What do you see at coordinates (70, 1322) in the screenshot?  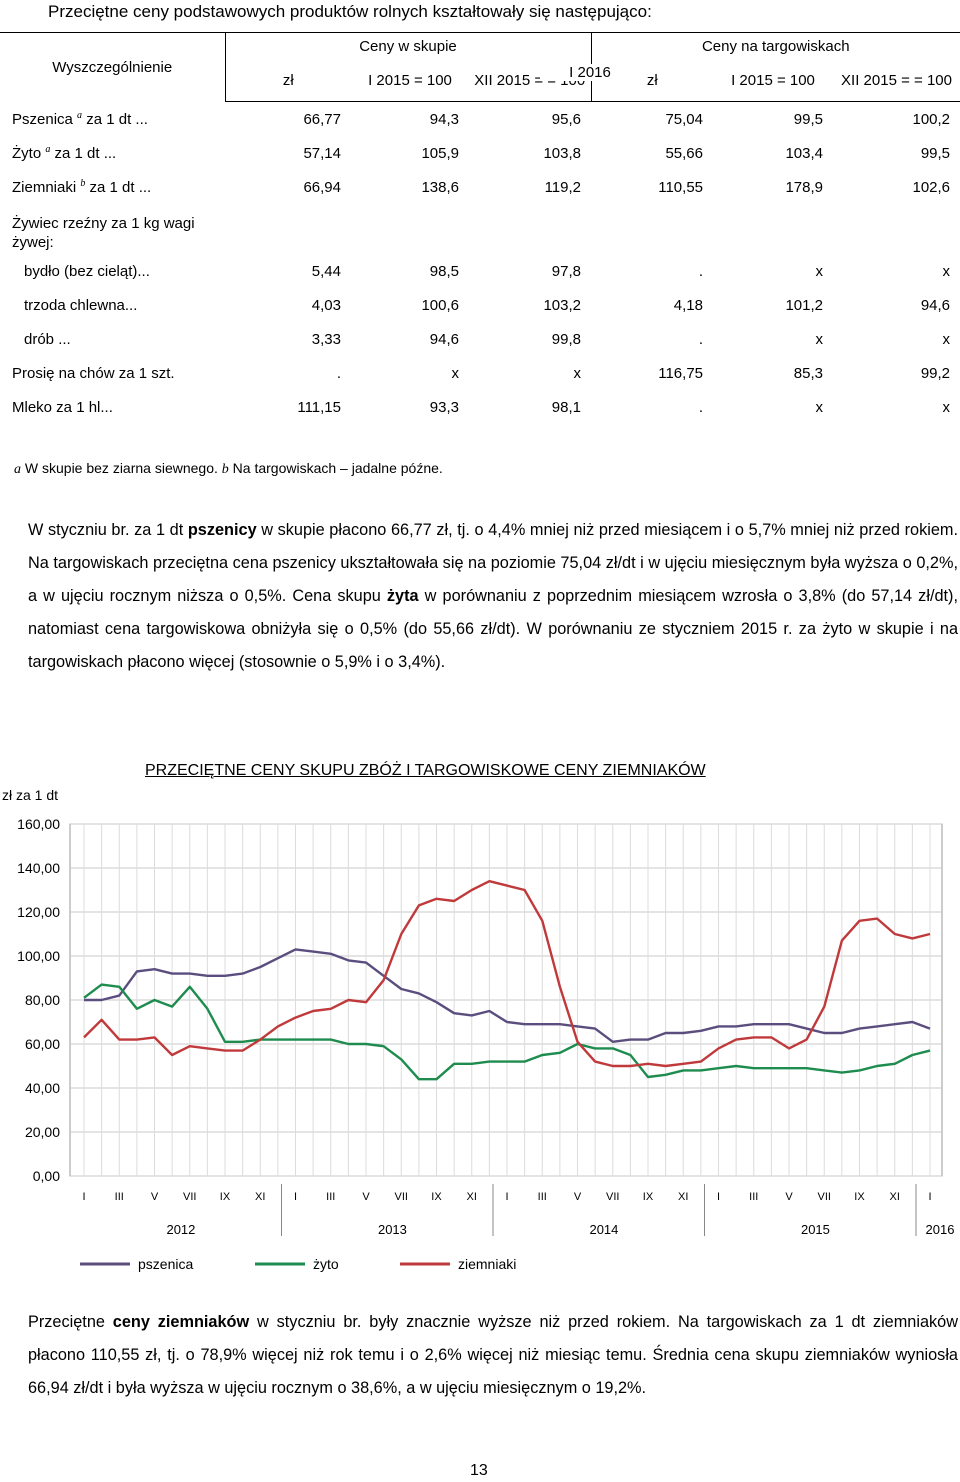 I see `text-run: Przeciętne` at bounding box center [70, 1322].